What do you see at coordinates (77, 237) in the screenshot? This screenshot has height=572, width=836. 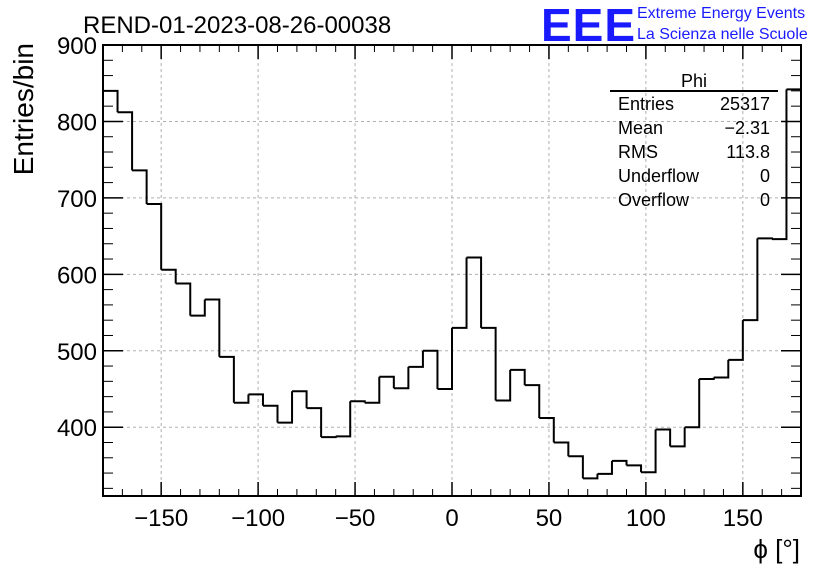 I see `y-tick-labels: 400 500 600 700 800 900` at bounding box center [77, 237].